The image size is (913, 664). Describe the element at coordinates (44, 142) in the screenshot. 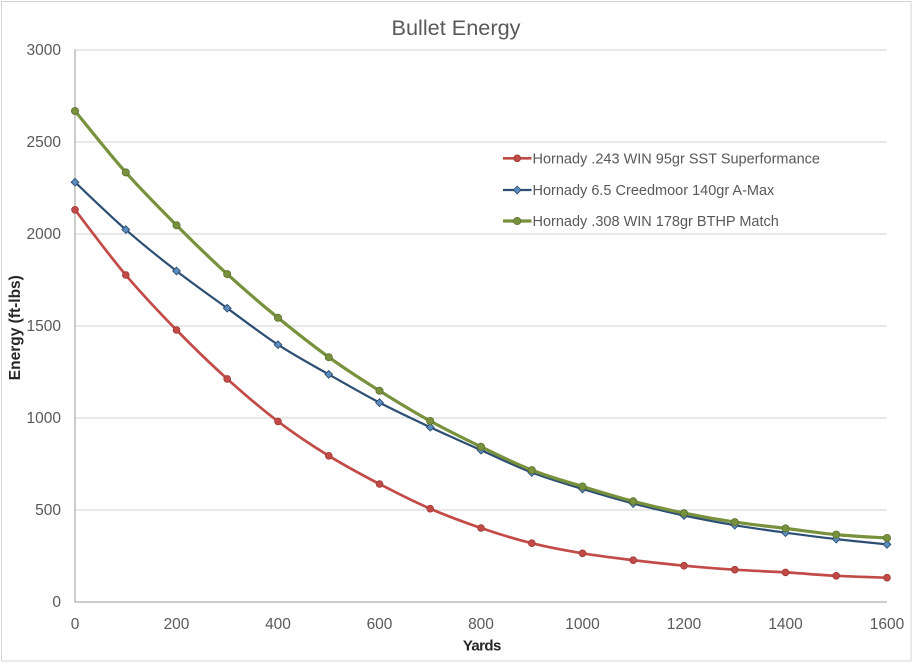

I see `svg-text: 2500` at that location.